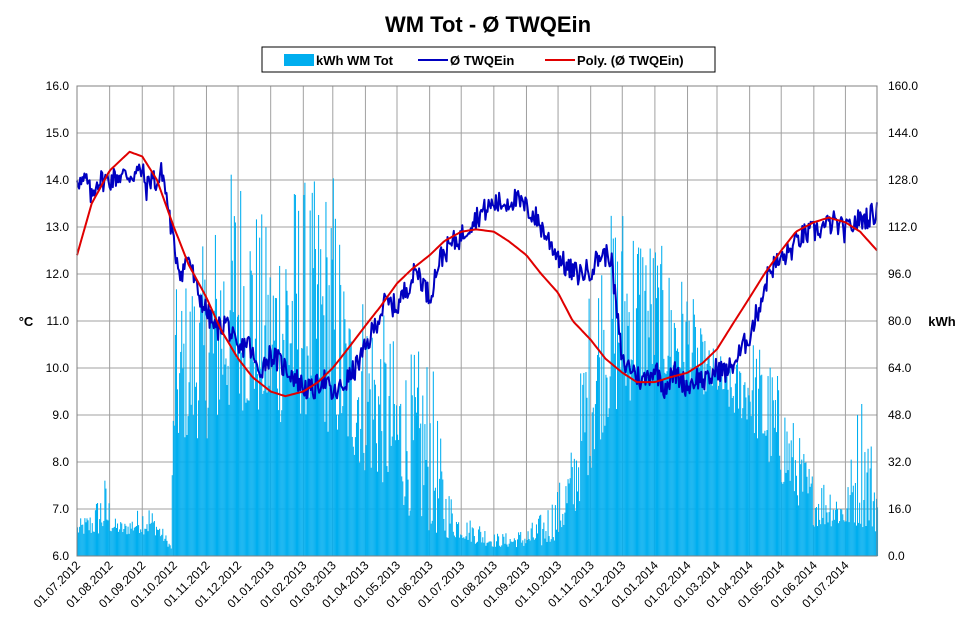 The height and width of the screenshot is (631, 977). I want to click on y-left-tick-label: 13.0, so click(58, 227).